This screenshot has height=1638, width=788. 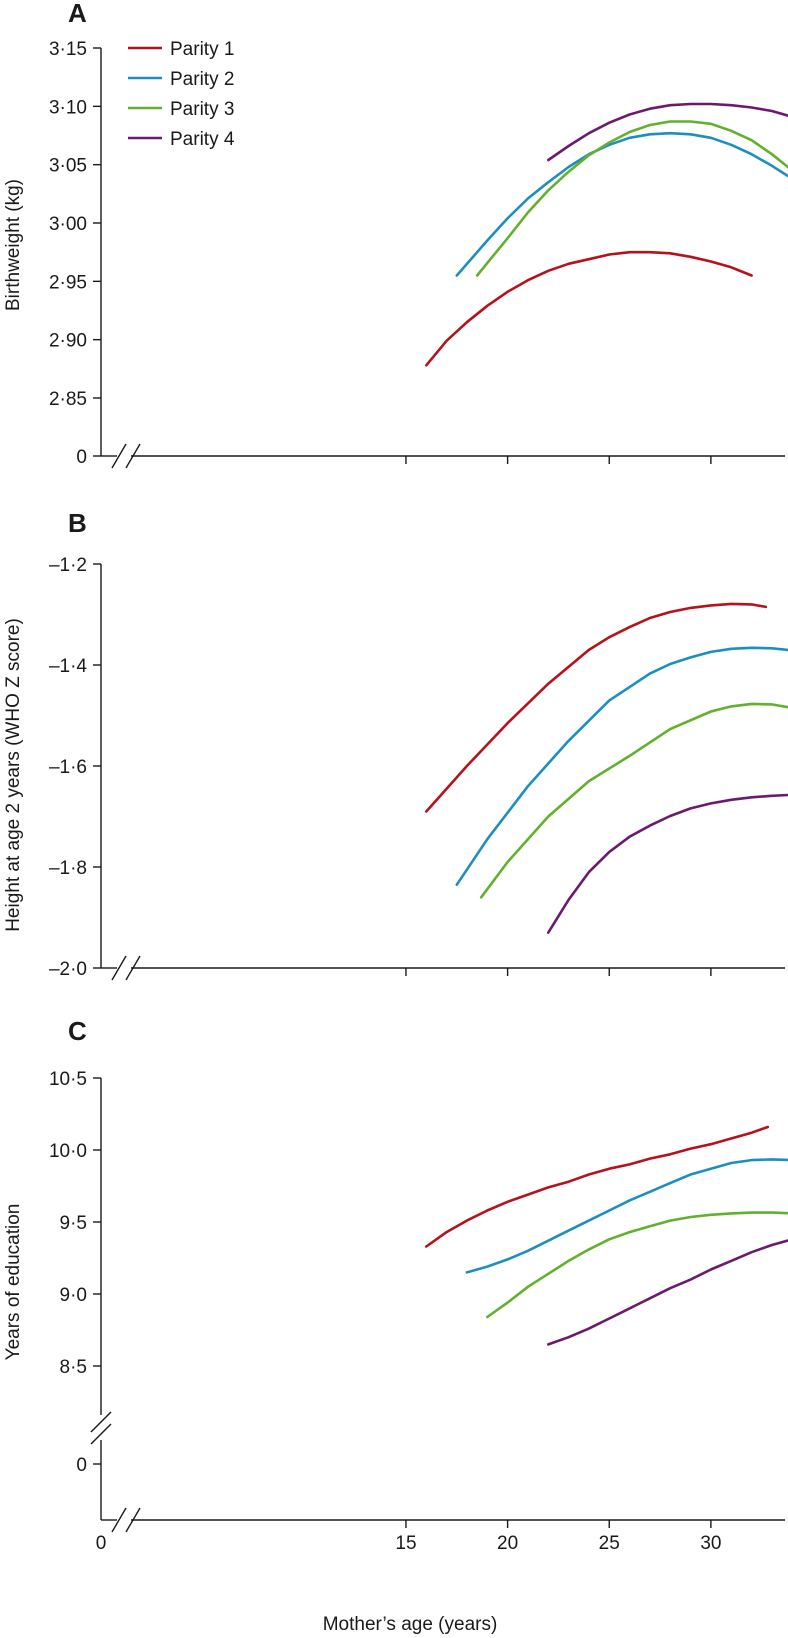 What do you see at coordinates (68, 1151) in the screenshot?
I see `y-tick-label: 10·0` at bounding box center [68, 1151].